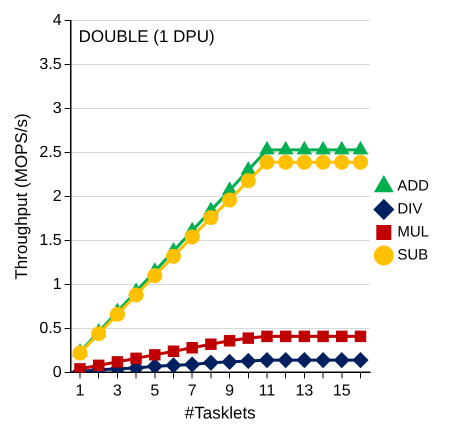 Image resolution: width=457 pixels, height=432 pixels. I want to click on y-tick-label: 1, so click(57, 284).